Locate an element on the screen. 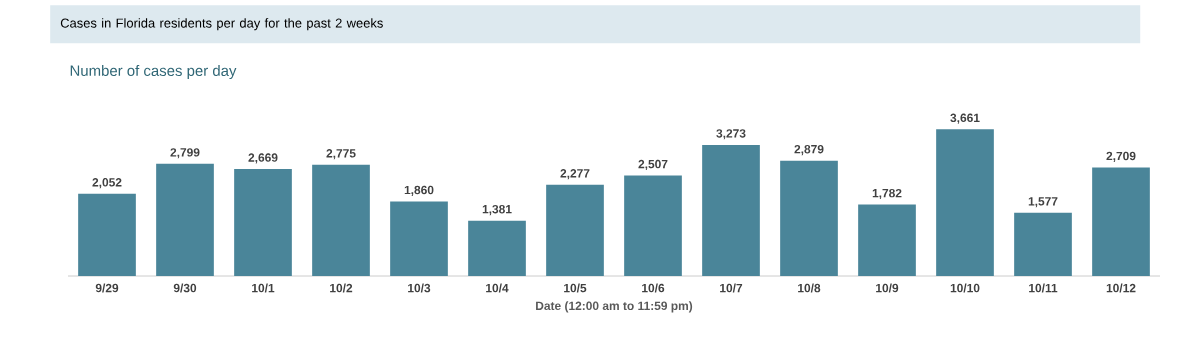  data-label: 2,879 is located at coordinates (809, 150).